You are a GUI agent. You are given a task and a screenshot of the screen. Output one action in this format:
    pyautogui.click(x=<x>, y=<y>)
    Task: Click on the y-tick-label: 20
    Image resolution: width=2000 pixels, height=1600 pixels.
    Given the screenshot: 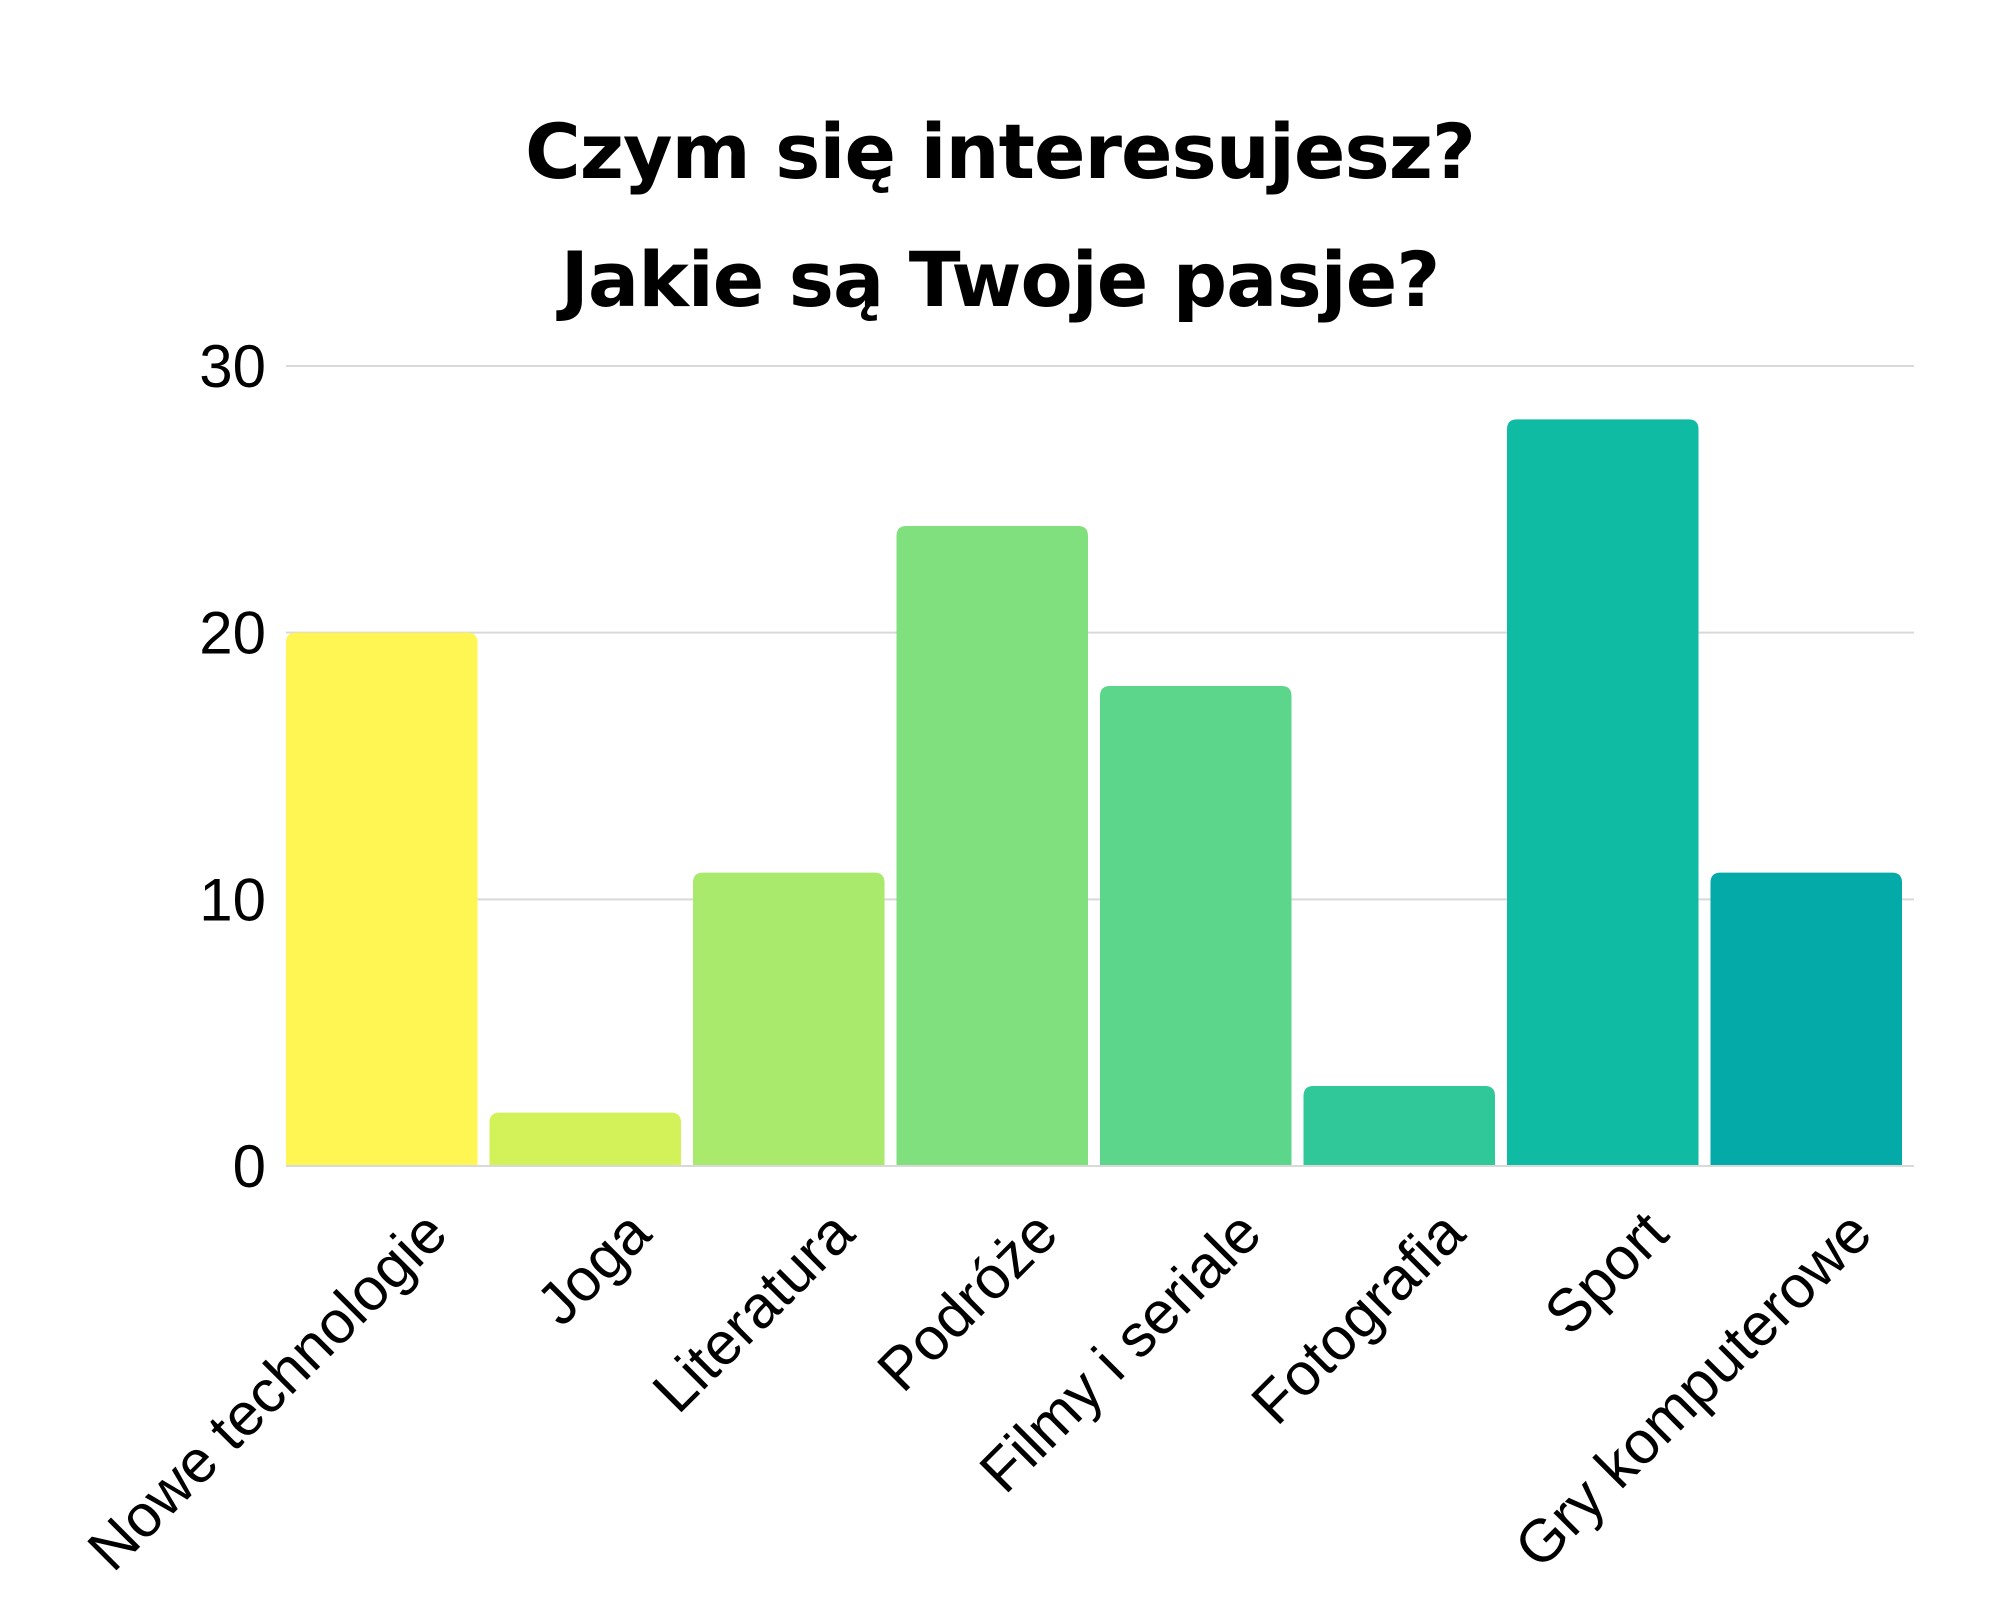 What is the action you would take?
    pyautogui.click(x=232, y=633)
    